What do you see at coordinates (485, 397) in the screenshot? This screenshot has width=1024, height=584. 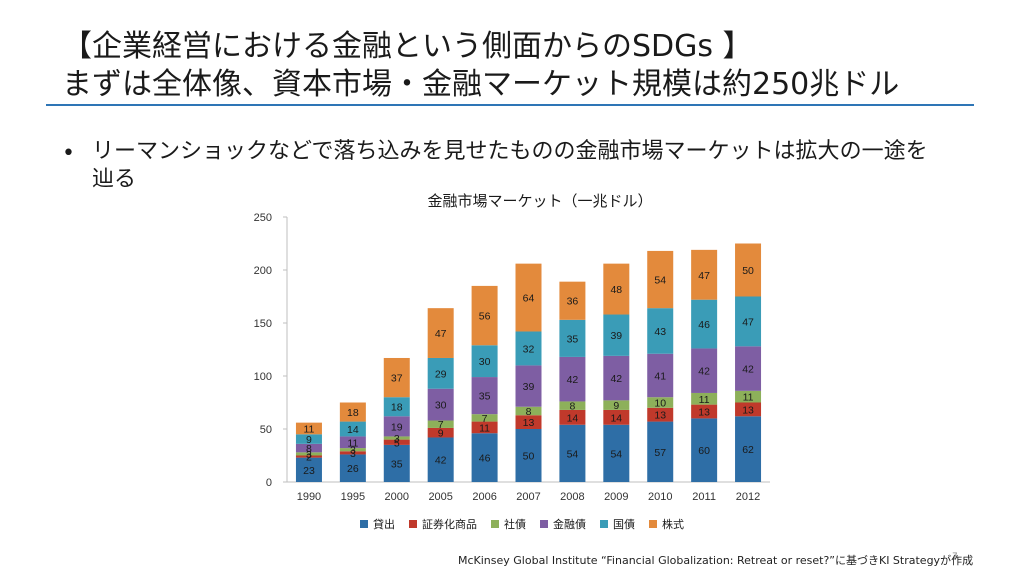 I see `data-label: 35` at bounding box center [485, 397].